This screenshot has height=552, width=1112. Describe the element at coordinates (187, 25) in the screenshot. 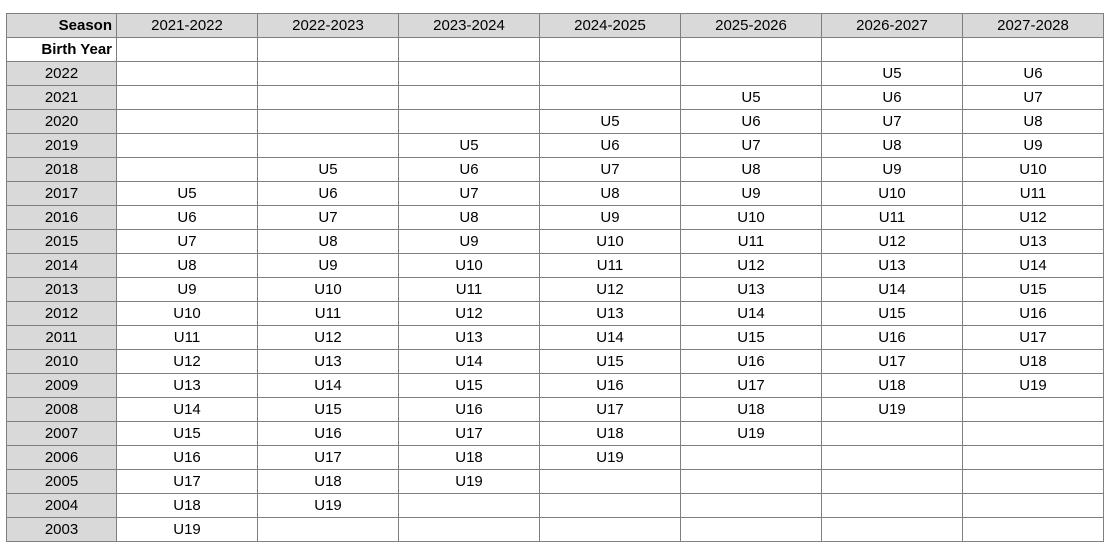

I see `season-header: 2021-2022` at that location.